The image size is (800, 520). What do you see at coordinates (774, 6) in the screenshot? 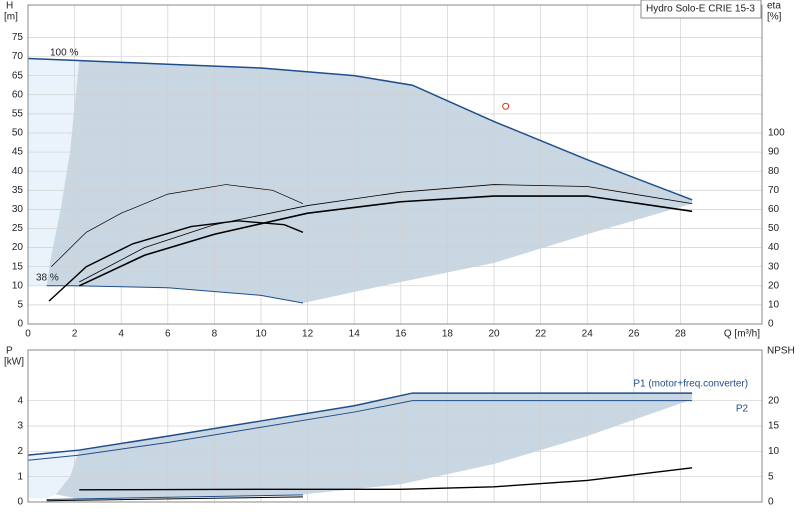
I see `y2-axis-label: eta` at bounding box center [774, 6].